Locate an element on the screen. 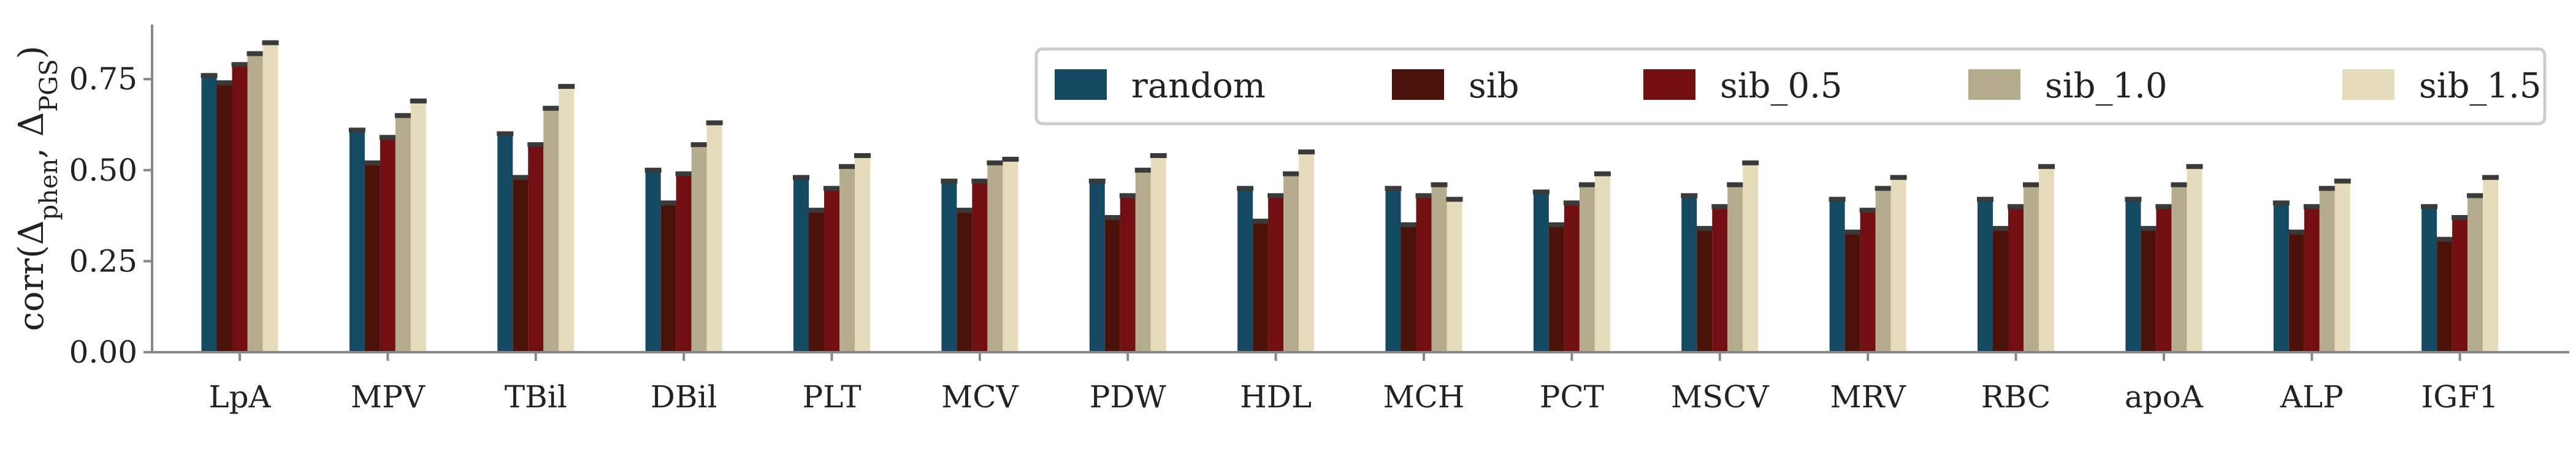 This screenshot has height=449, width=2576. bar-sib_0.5-PLT is located at coordinates (831, 270).